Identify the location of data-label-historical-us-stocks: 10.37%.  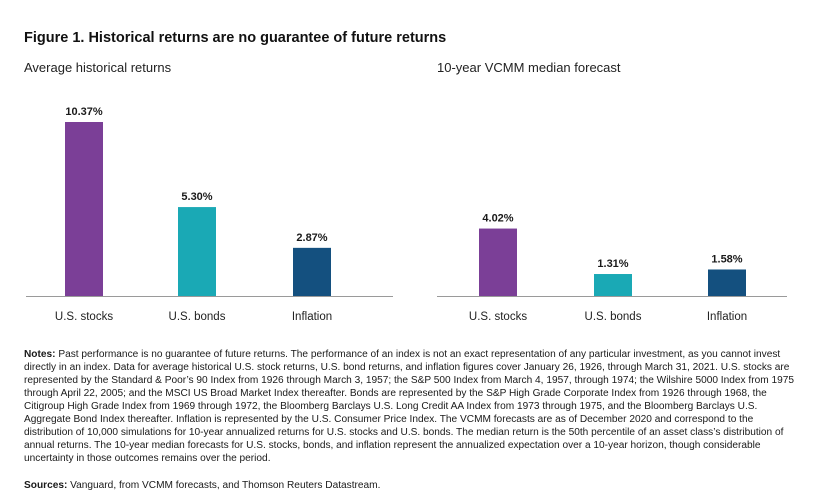
(84, 112).